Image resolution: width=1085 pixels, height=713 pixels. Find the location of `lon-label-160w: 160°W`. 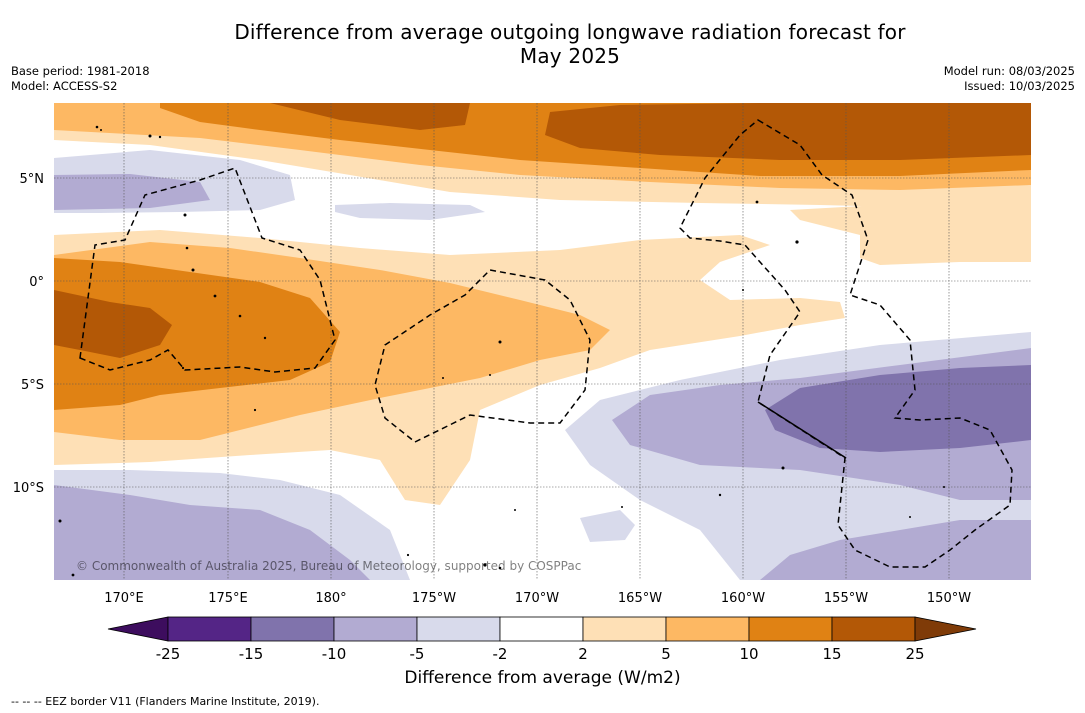

lon-label-160w: 160°W is located at coordinates (743, 598).